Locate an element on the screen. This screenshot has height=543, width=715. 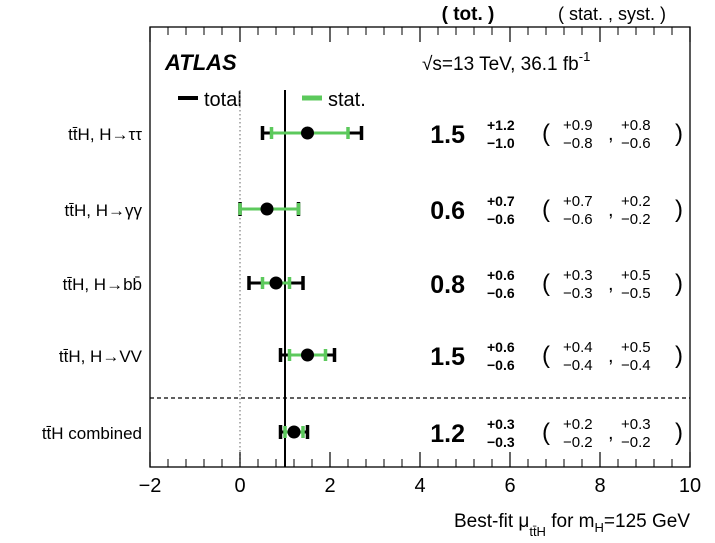
result-row: tt̄H, H→γγ 0.6 +0.7−0.6(+0.7−0.6, +0.2−0.2) is located at coordinates (374, 210).